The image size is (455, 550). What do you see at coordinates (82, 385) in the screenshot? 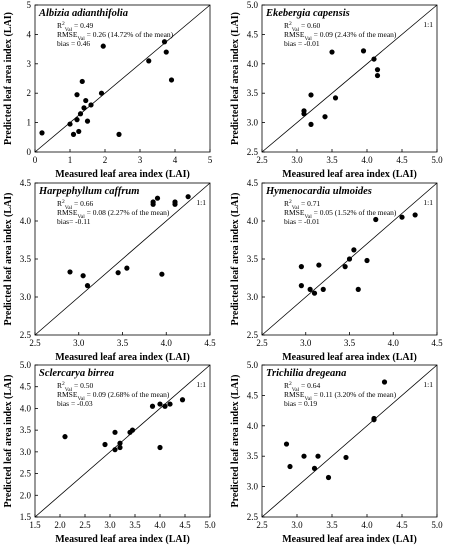
I see `stat-segment: = 0.50` at bounding box center [82, 385].